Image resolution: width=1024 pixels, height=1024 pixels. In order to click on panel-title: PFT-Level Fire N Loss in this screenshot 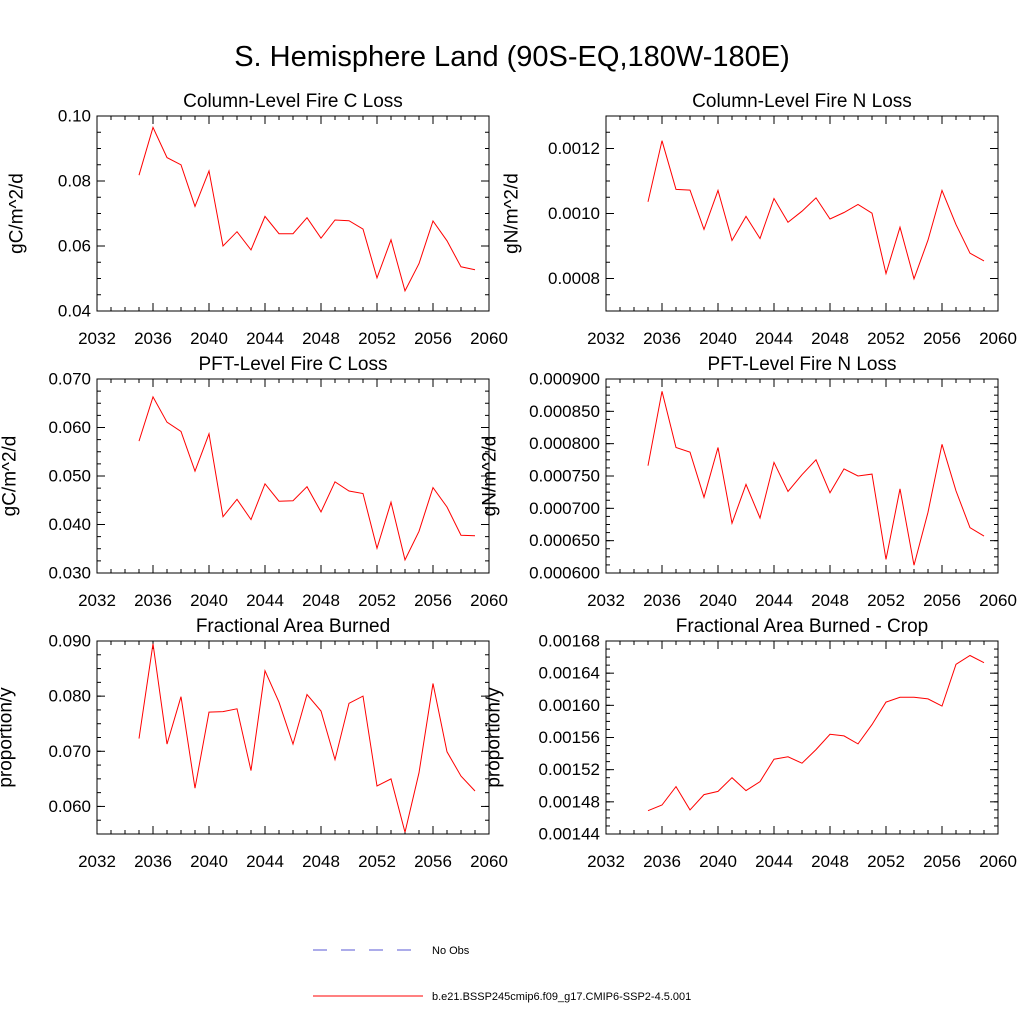, I will do `click(802, 364)`.